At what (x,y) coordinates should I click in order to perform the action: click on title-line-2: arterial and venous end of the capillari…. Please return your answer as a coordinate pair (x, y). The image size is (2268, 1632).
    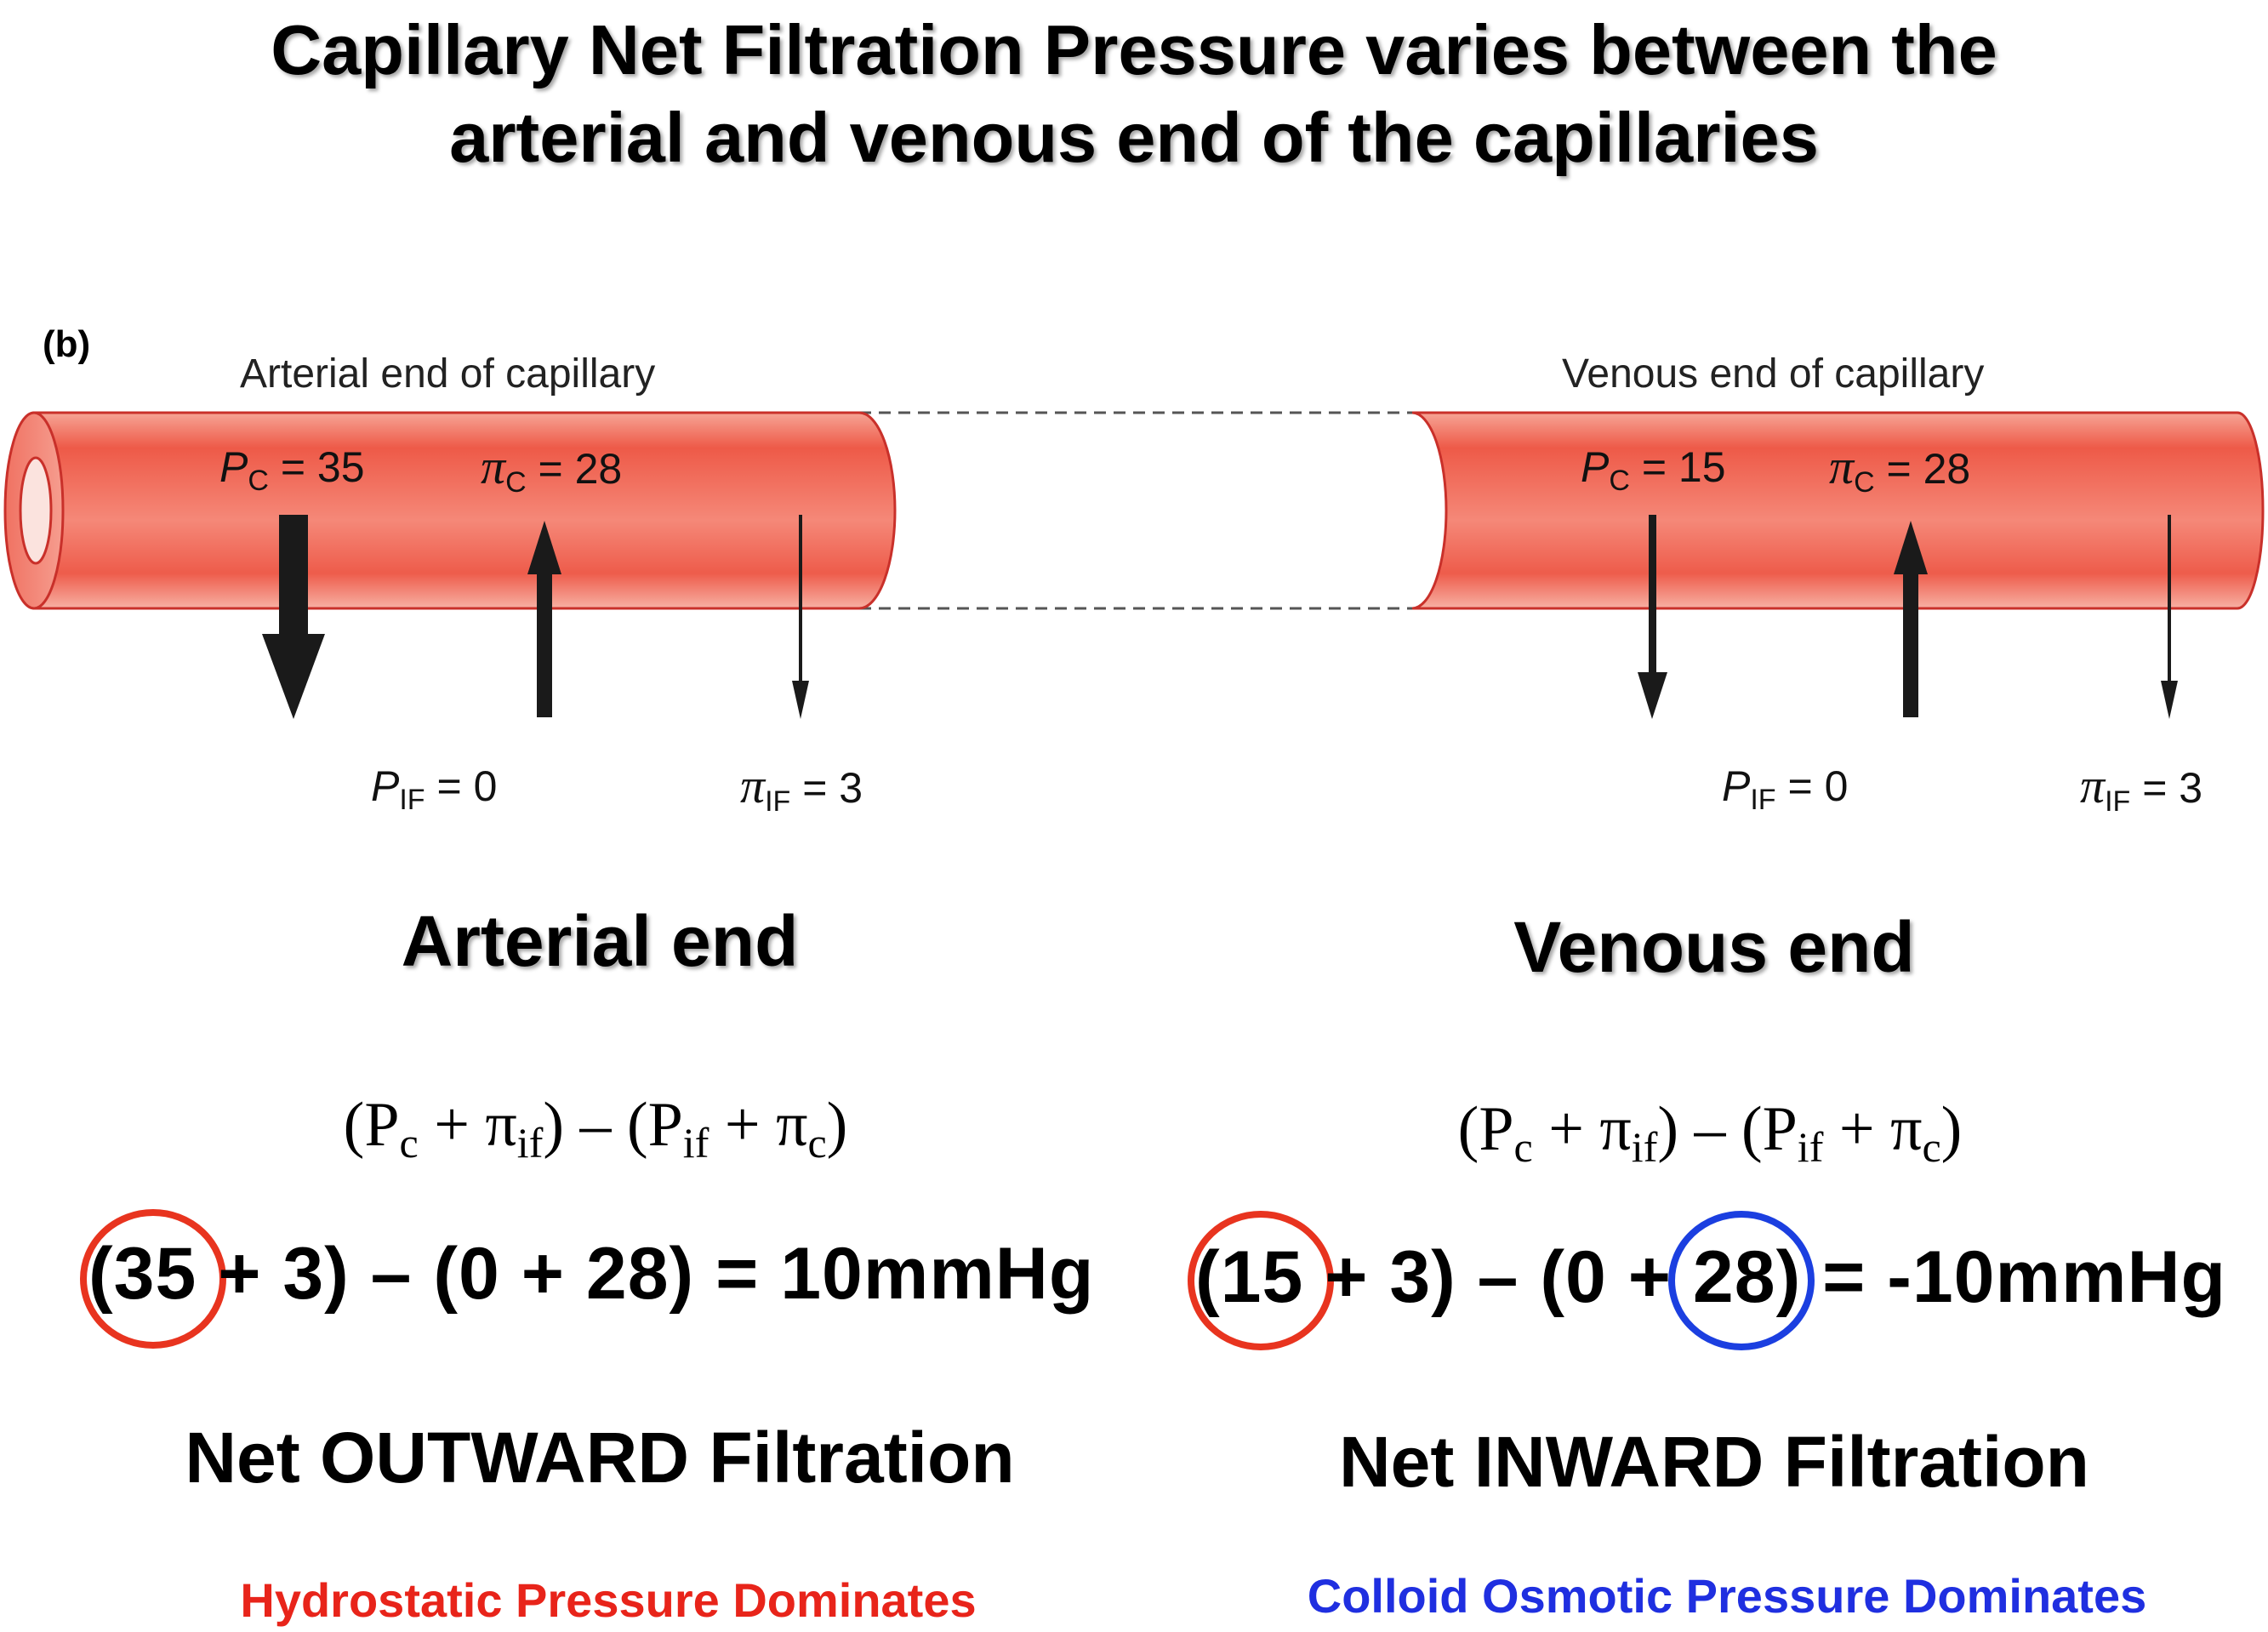
    Looking at the image, I should click on (1134, 137).